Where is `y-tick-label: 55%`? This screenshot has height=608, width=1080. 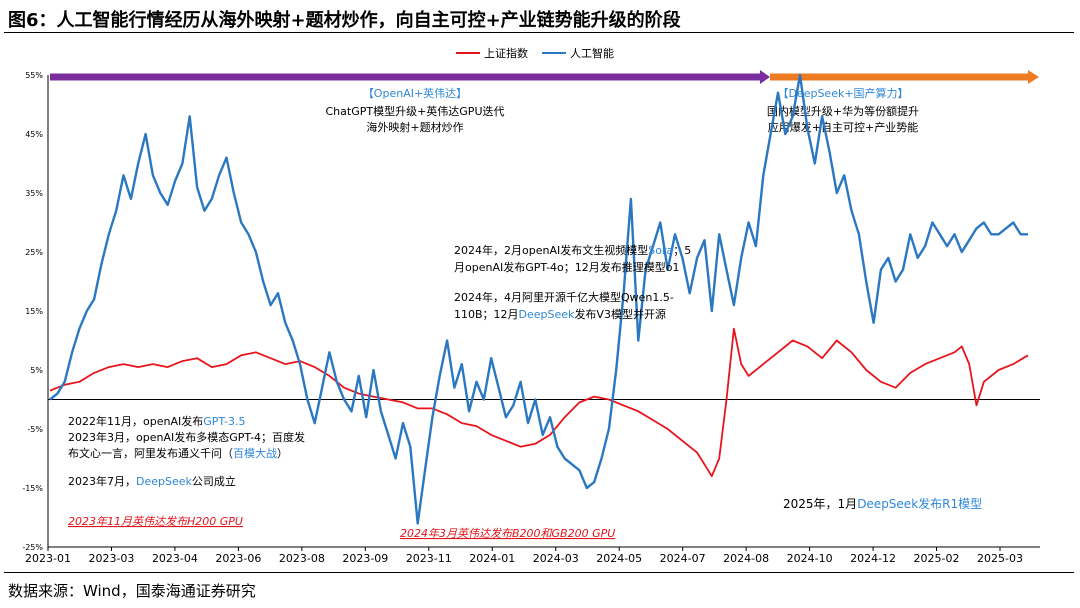 y-tick-label: 55% is located at coordinates (34, 75).